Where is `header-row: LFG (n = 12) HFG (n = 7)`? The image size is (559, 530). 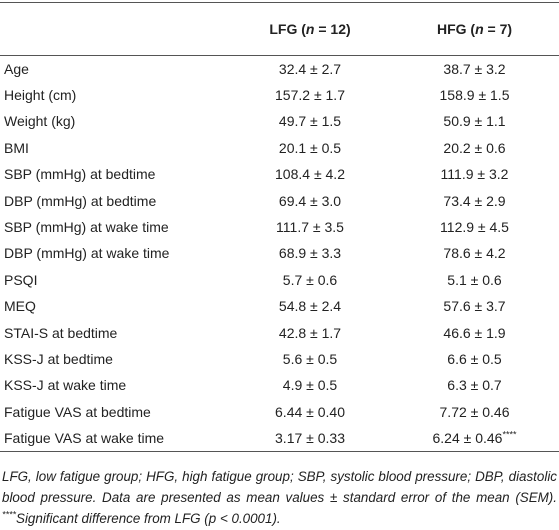 header-row: LFG (n = 12) HFG (n = 7) is located at coordinates (279, 29).